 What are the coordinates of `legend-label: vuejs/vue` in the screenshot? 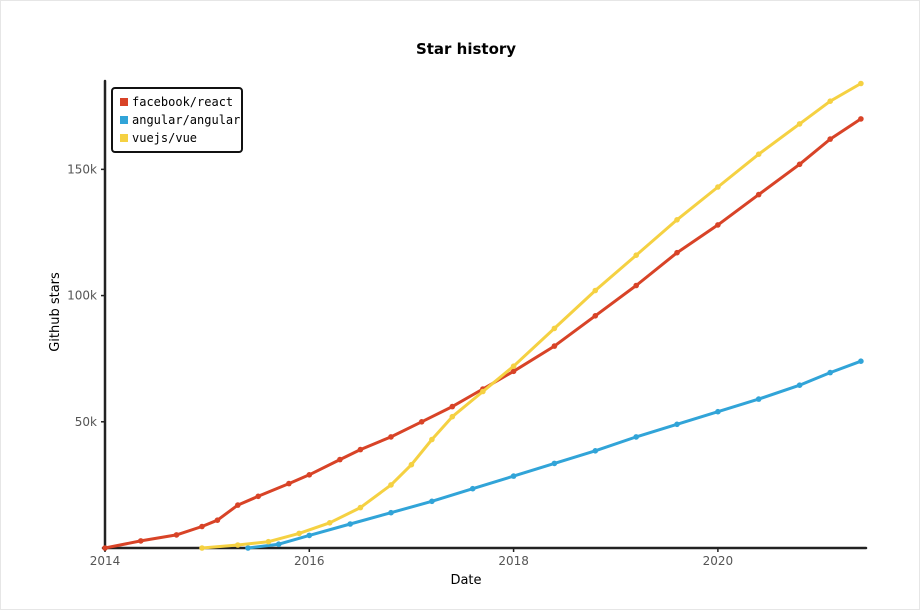 It's located at (164, 138).